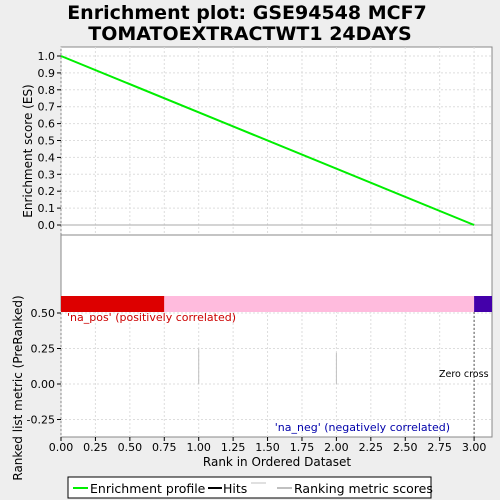 Image resolution: width=500 pixels, height=500 pixels. Describe the element at coordinates (47, 174) in the screenshot. I see `es-y-tick-label: 0.3` at that location.